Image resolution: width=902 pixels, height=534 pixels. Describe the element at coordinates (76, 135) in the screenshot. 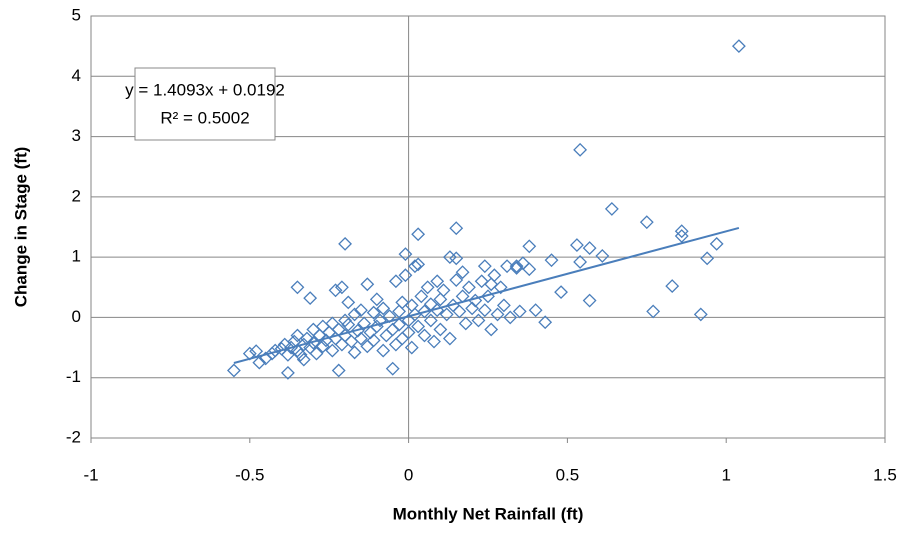

I see `y-tick-label: 3` at that location.